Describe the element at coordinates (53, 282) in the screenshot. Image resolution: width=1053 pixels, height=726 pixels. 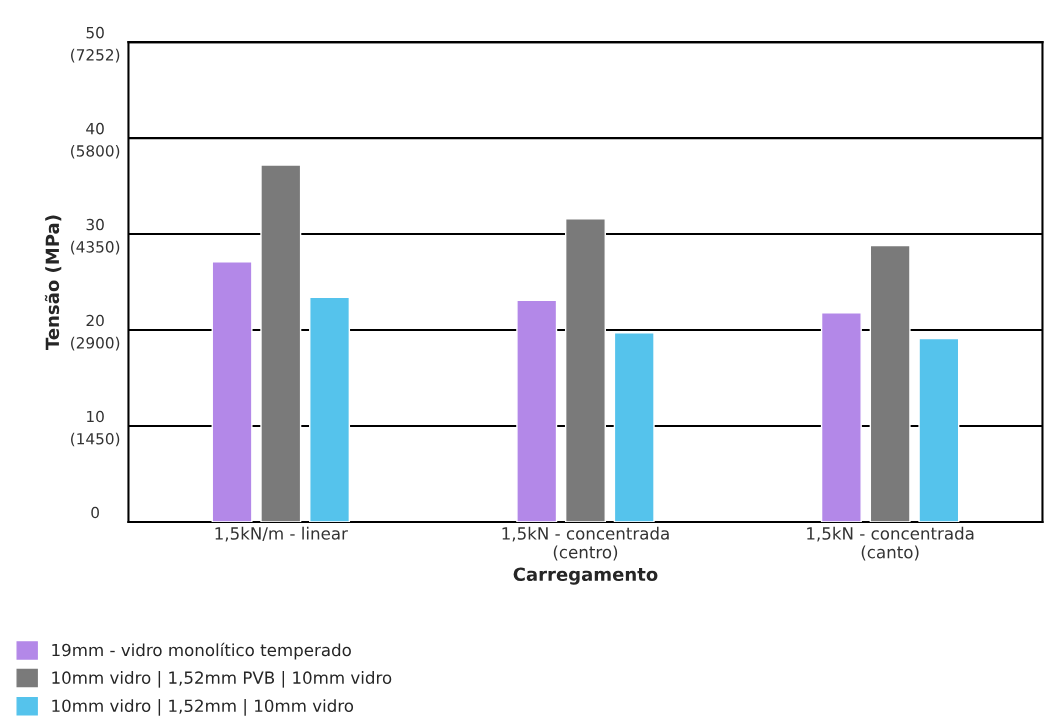
I see `y-axis-title: Tensão (MPa)` at that location.